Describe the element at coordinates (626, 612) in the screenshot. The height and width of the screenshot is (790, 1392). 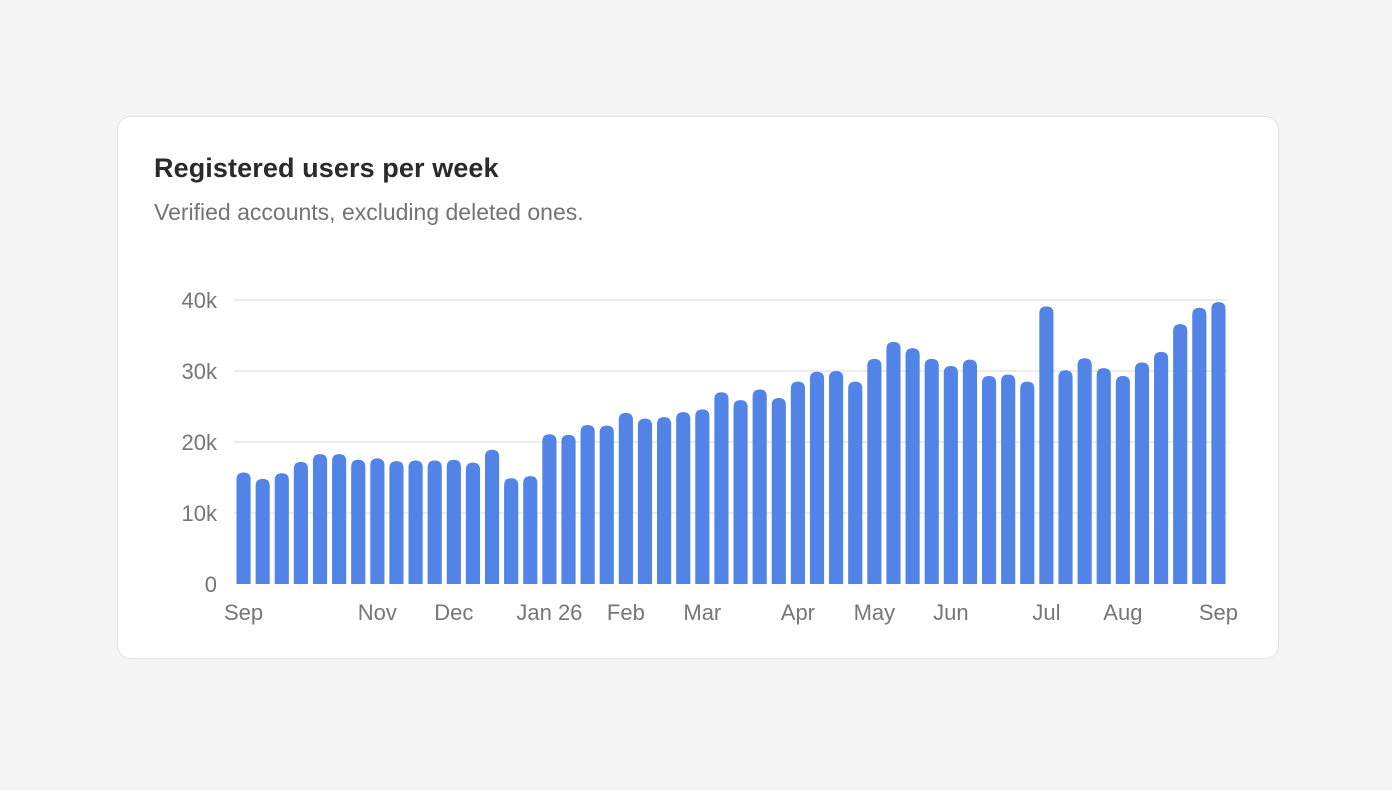
I see `x-tick-label: Feb` at that location.